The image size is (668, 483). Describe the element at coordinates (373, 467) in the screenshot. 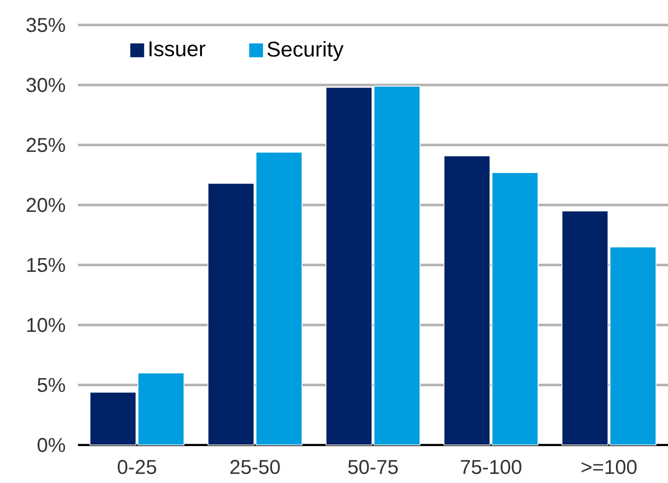

I see `x-tick-label: 50-75` at that location.